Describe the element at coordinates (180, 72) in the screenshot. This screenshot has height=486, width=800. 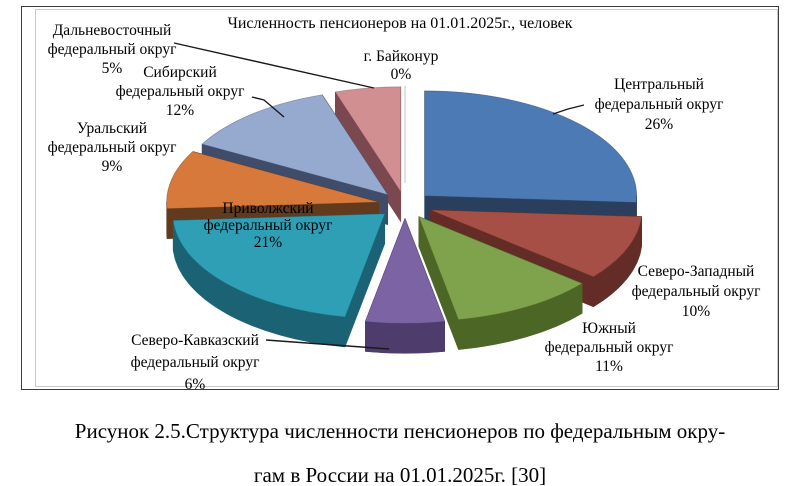
I see `callout-siberian-name-line1: Сибирский` at that location.